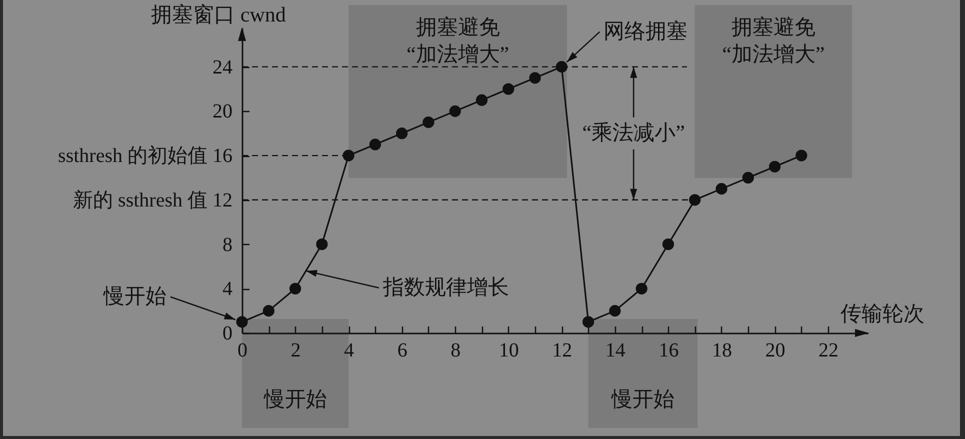  Describe the element at coordinates (222, 111) in the screenshot. I see `y-tick-label: 20` at that location.